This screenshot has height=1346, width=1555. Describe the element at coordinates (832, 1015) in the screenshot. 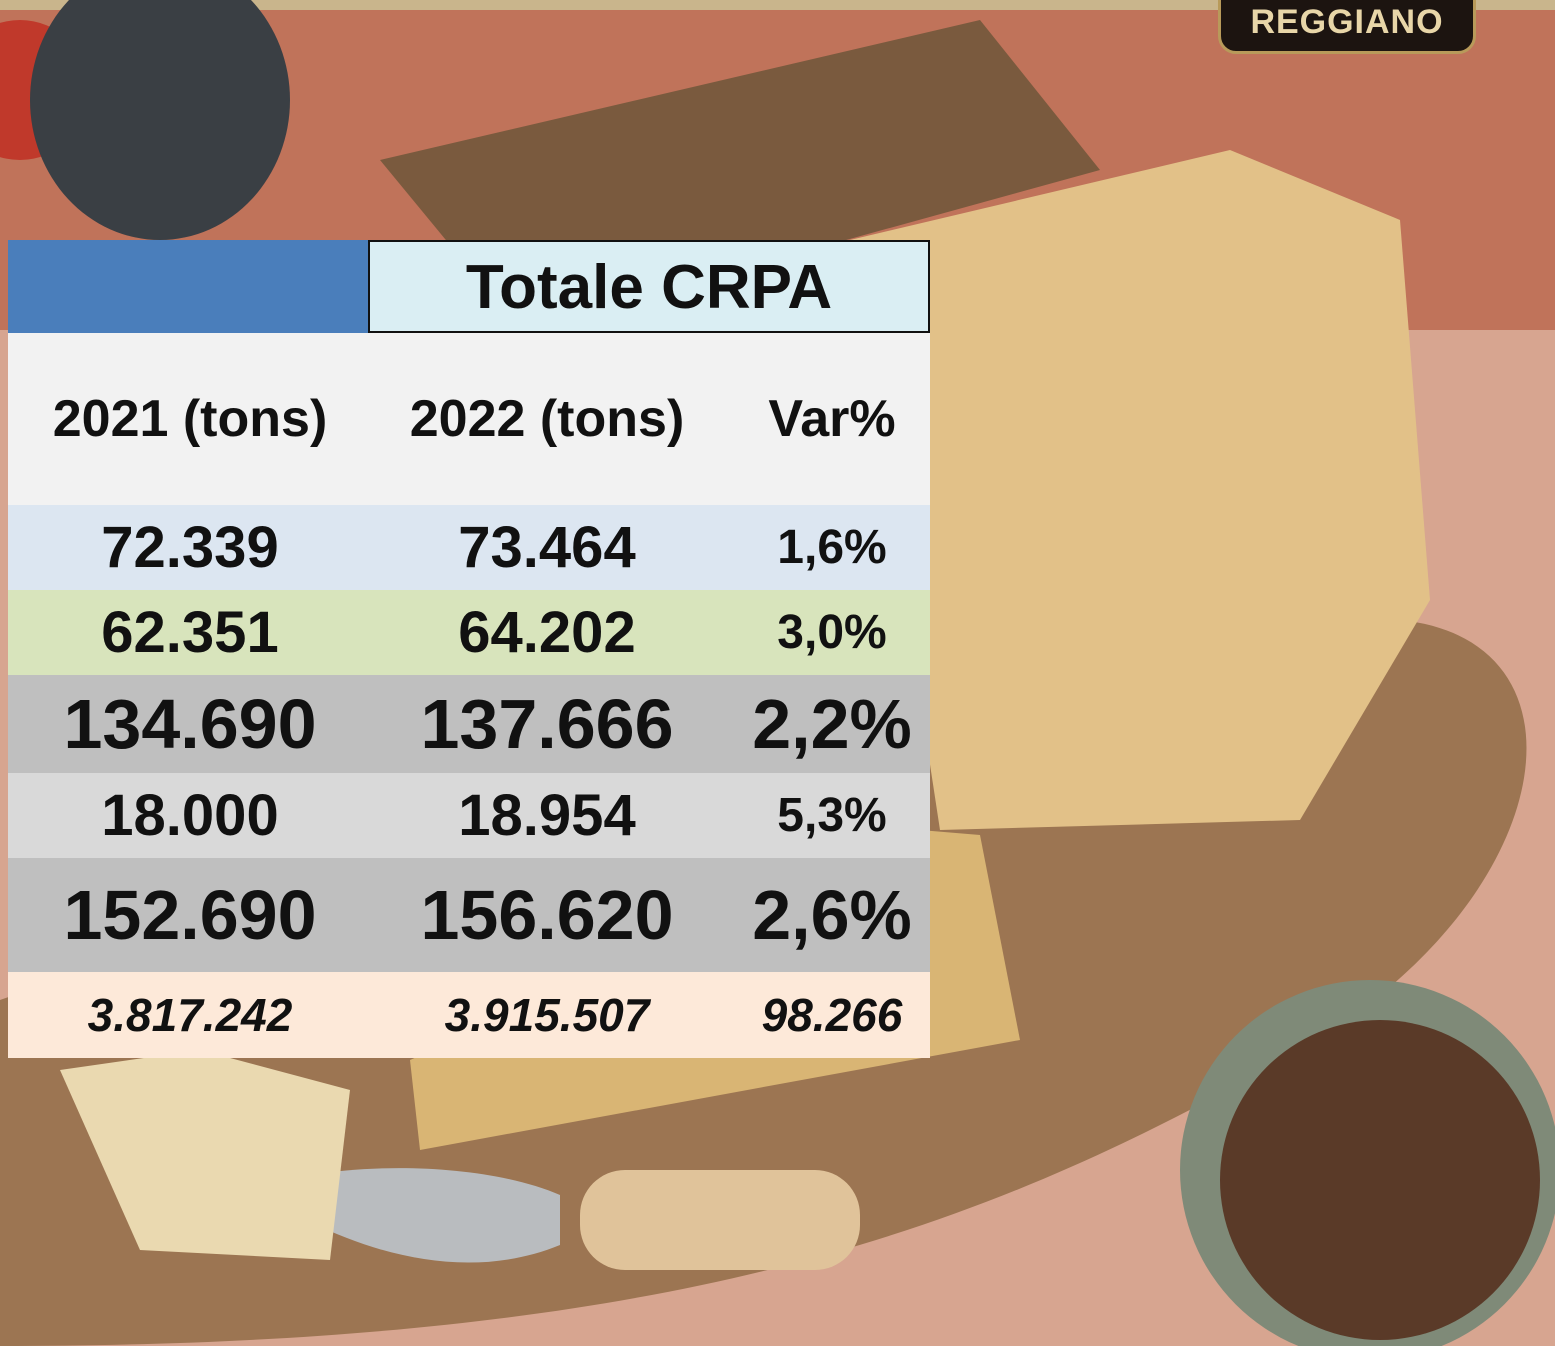

I see `table-cell: 98.266` at that location.